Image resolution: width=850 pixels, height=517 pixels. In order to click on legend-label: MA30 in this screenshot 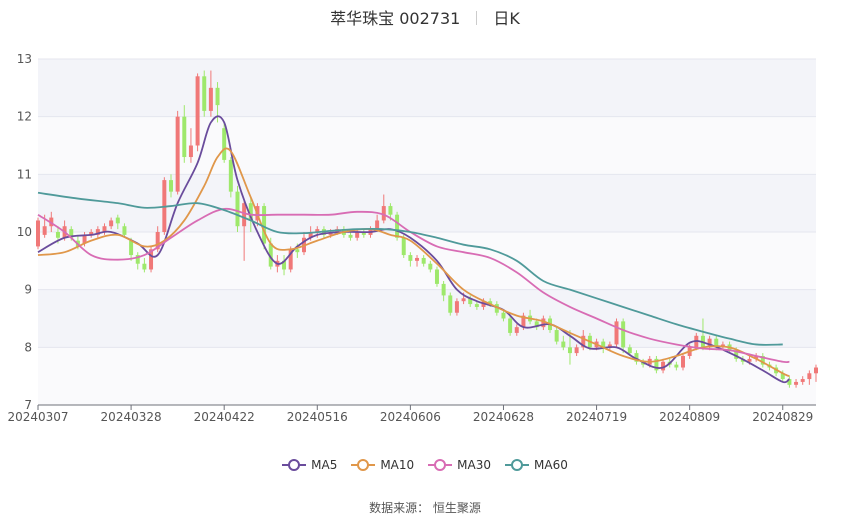, I will do `click(474, 465)`.